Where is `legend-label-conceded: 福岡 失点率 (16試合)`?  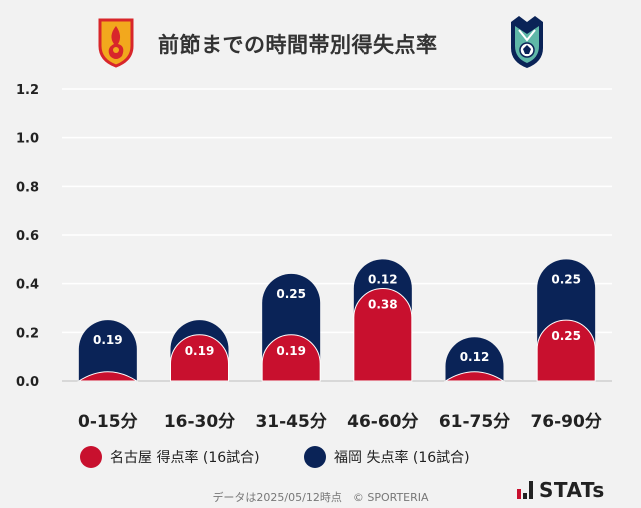 legend-label-conceded: 福岡 失点率 (16試合) is located at coordinates (402, 458).